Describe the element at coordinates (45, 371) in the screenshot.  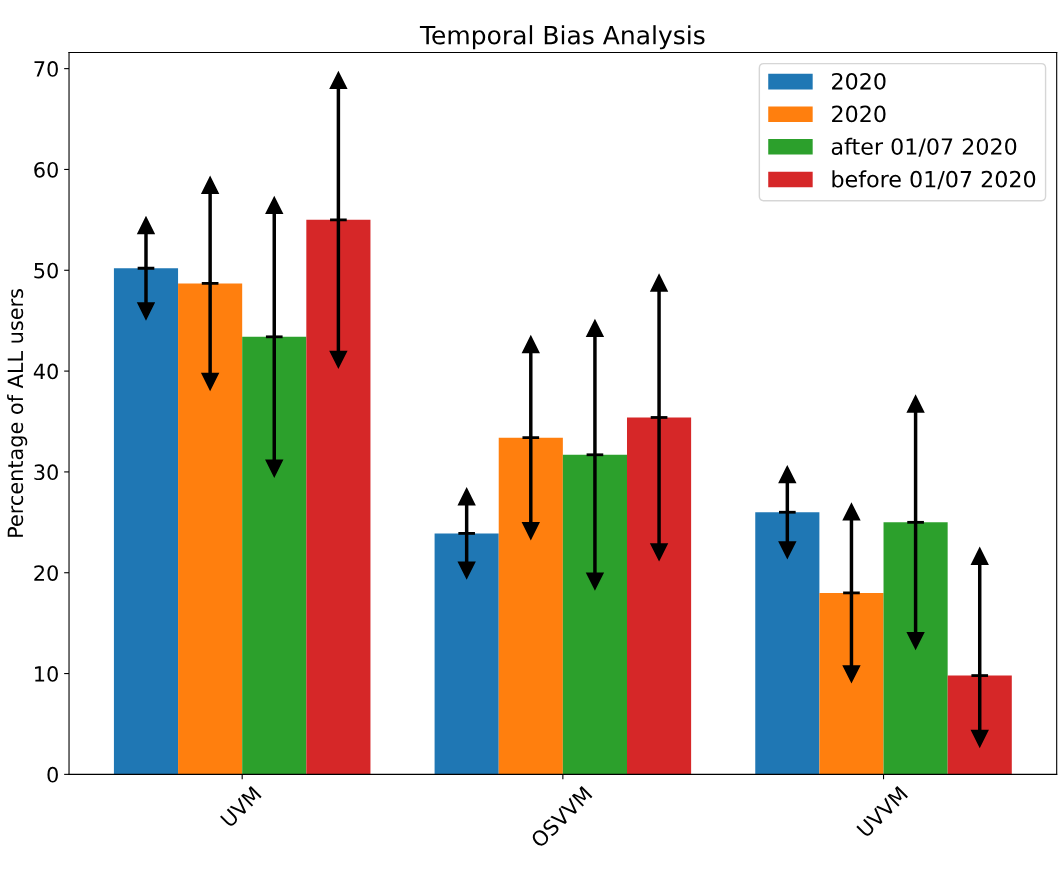
I see `y-tick-label: 40` at that location.